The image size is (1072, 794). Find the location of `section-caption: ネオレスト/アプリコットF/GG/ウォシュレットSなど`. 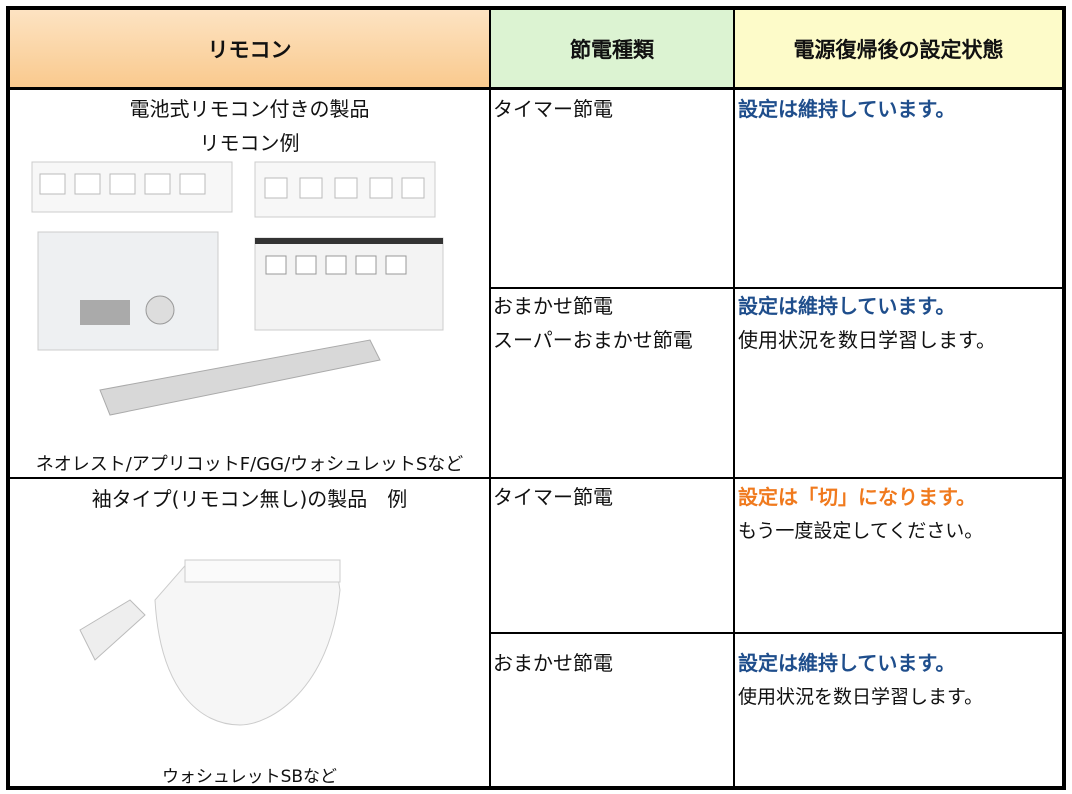

section-caption: ネオレスト/アプリコットF/GG/ウォシュレットSなど is located at coordinates (249, 464).